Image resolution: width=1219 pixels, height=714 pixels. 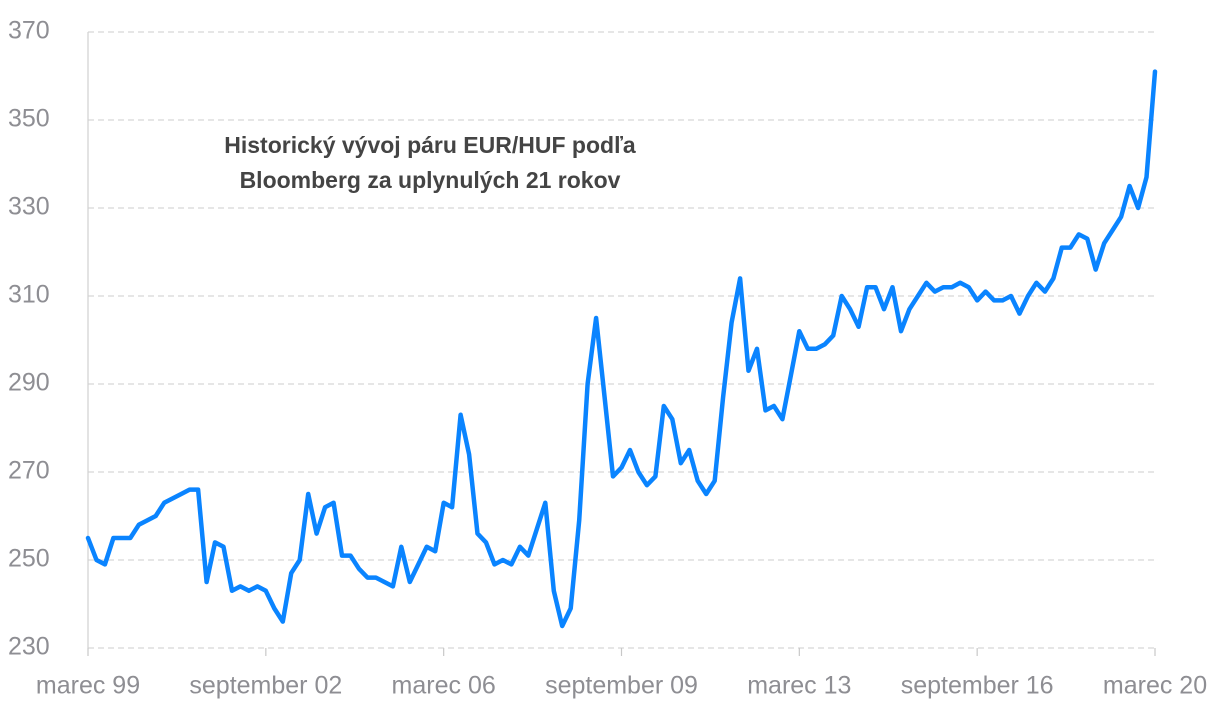 I want to click on y-tick-label: 250, so click(x=29, y=559).